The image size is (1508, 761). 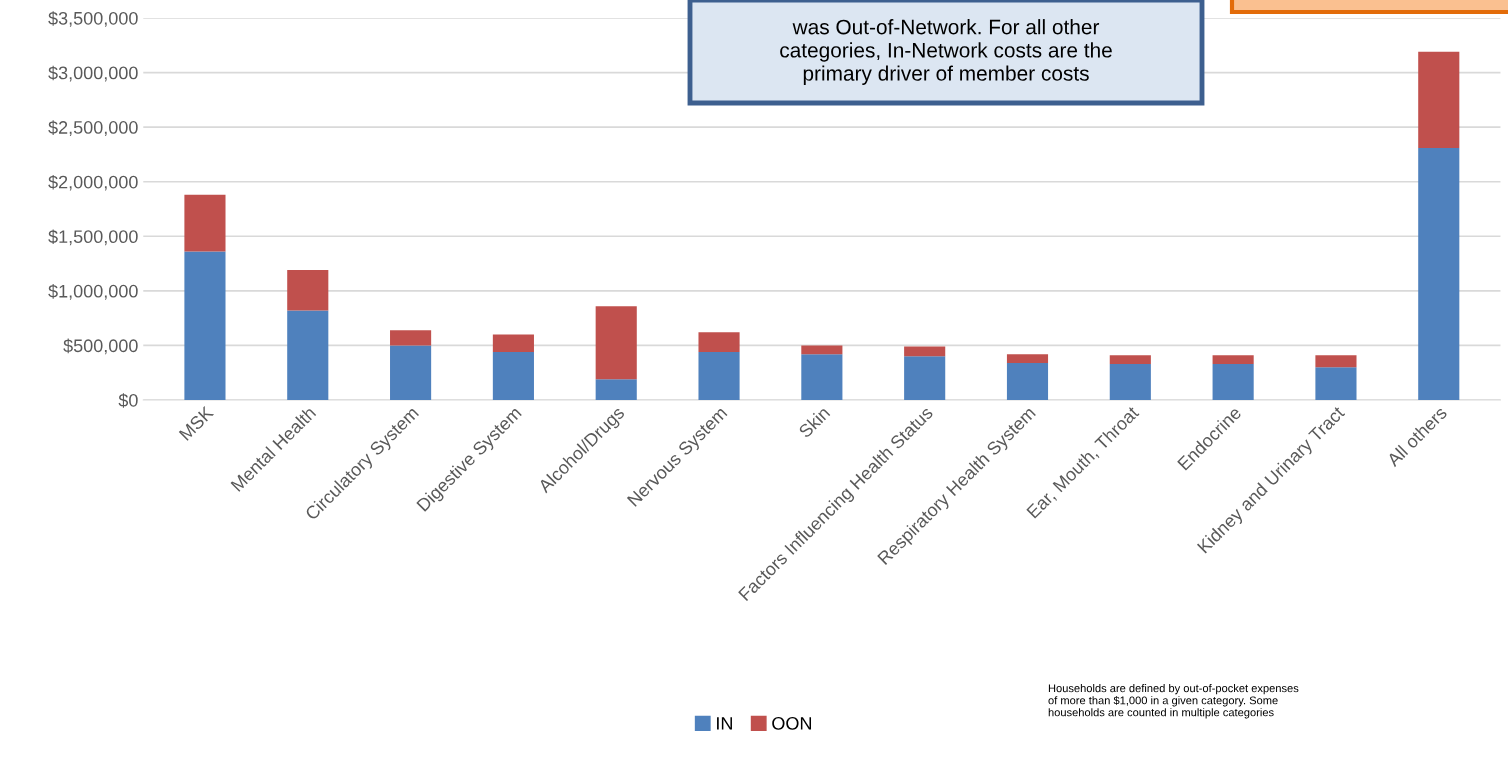 What do you see at coordinates (93, 19) in the screenshot?
I see `y-tick-label: $3,500,000` at bounding box center [93, 19].